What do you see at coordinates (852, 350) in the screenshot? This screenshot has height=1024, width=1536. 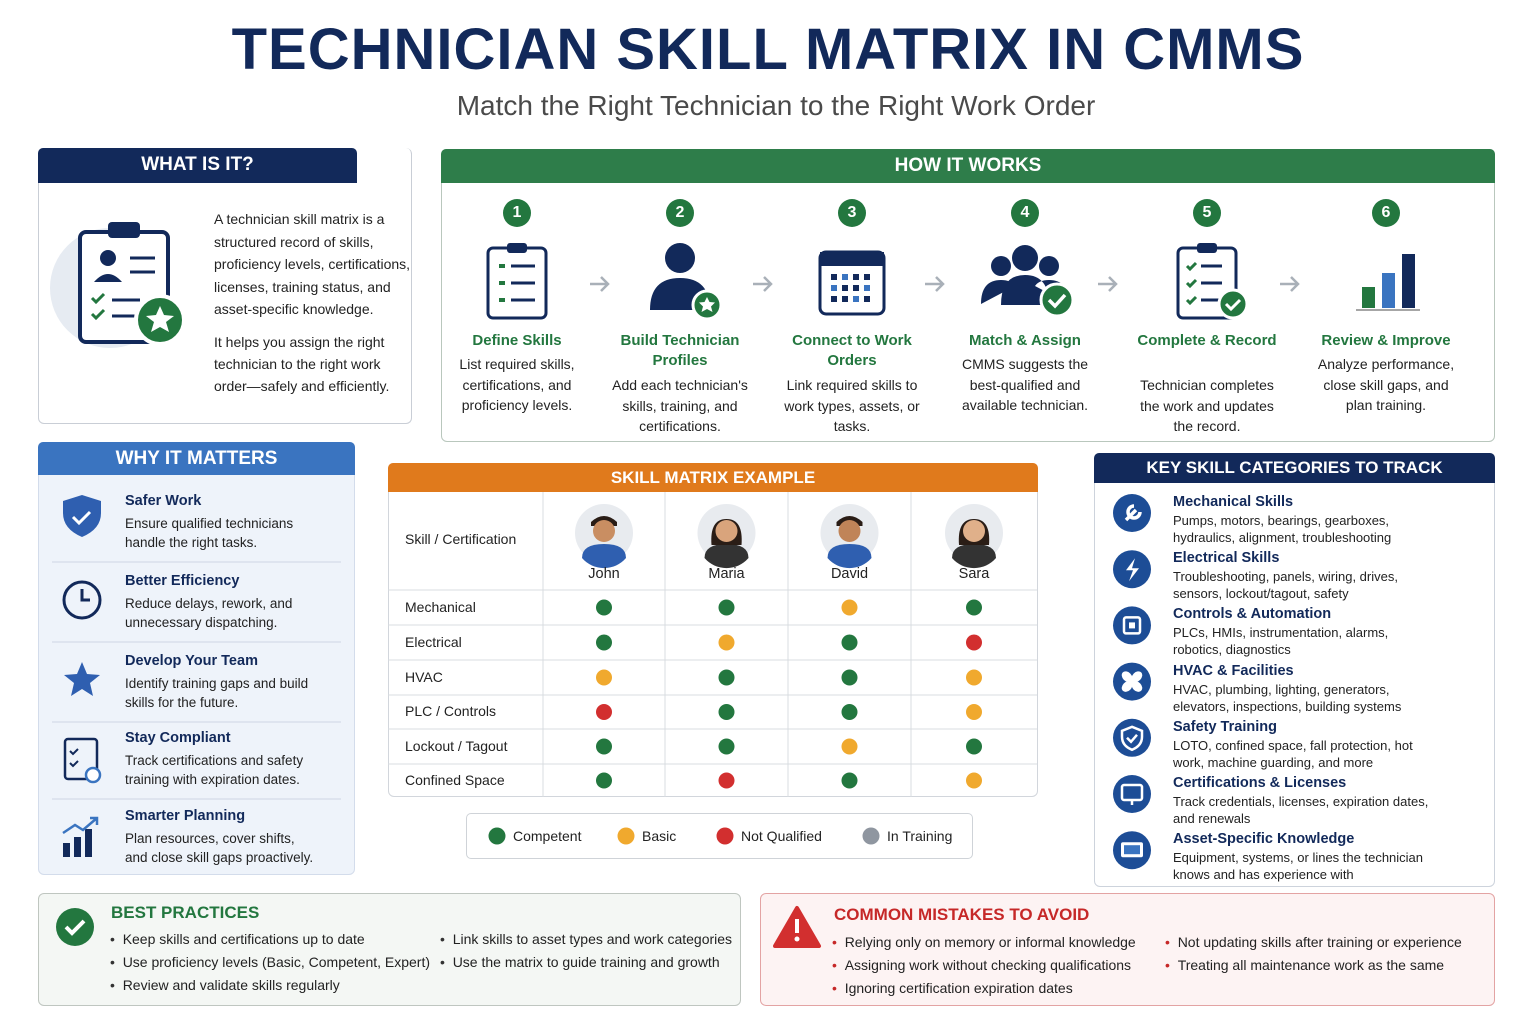 I see `step-title: Connect to Work Orders` at bounding box center [852, 350].